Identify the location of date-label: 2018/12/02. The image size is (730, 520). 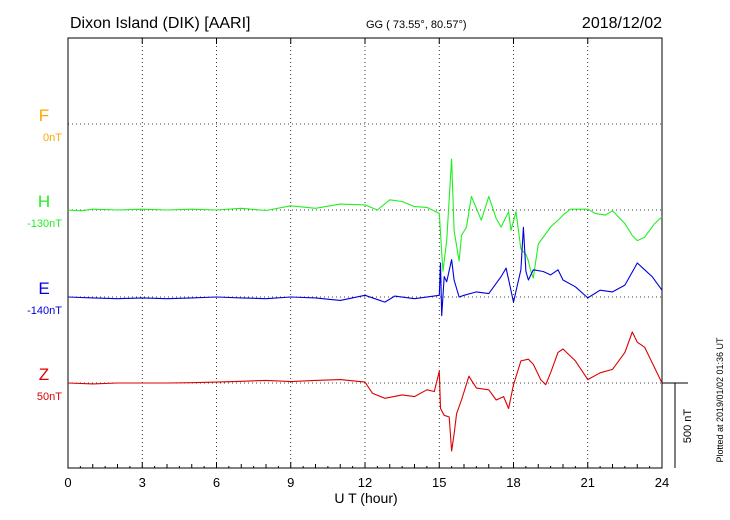
(622, 23).